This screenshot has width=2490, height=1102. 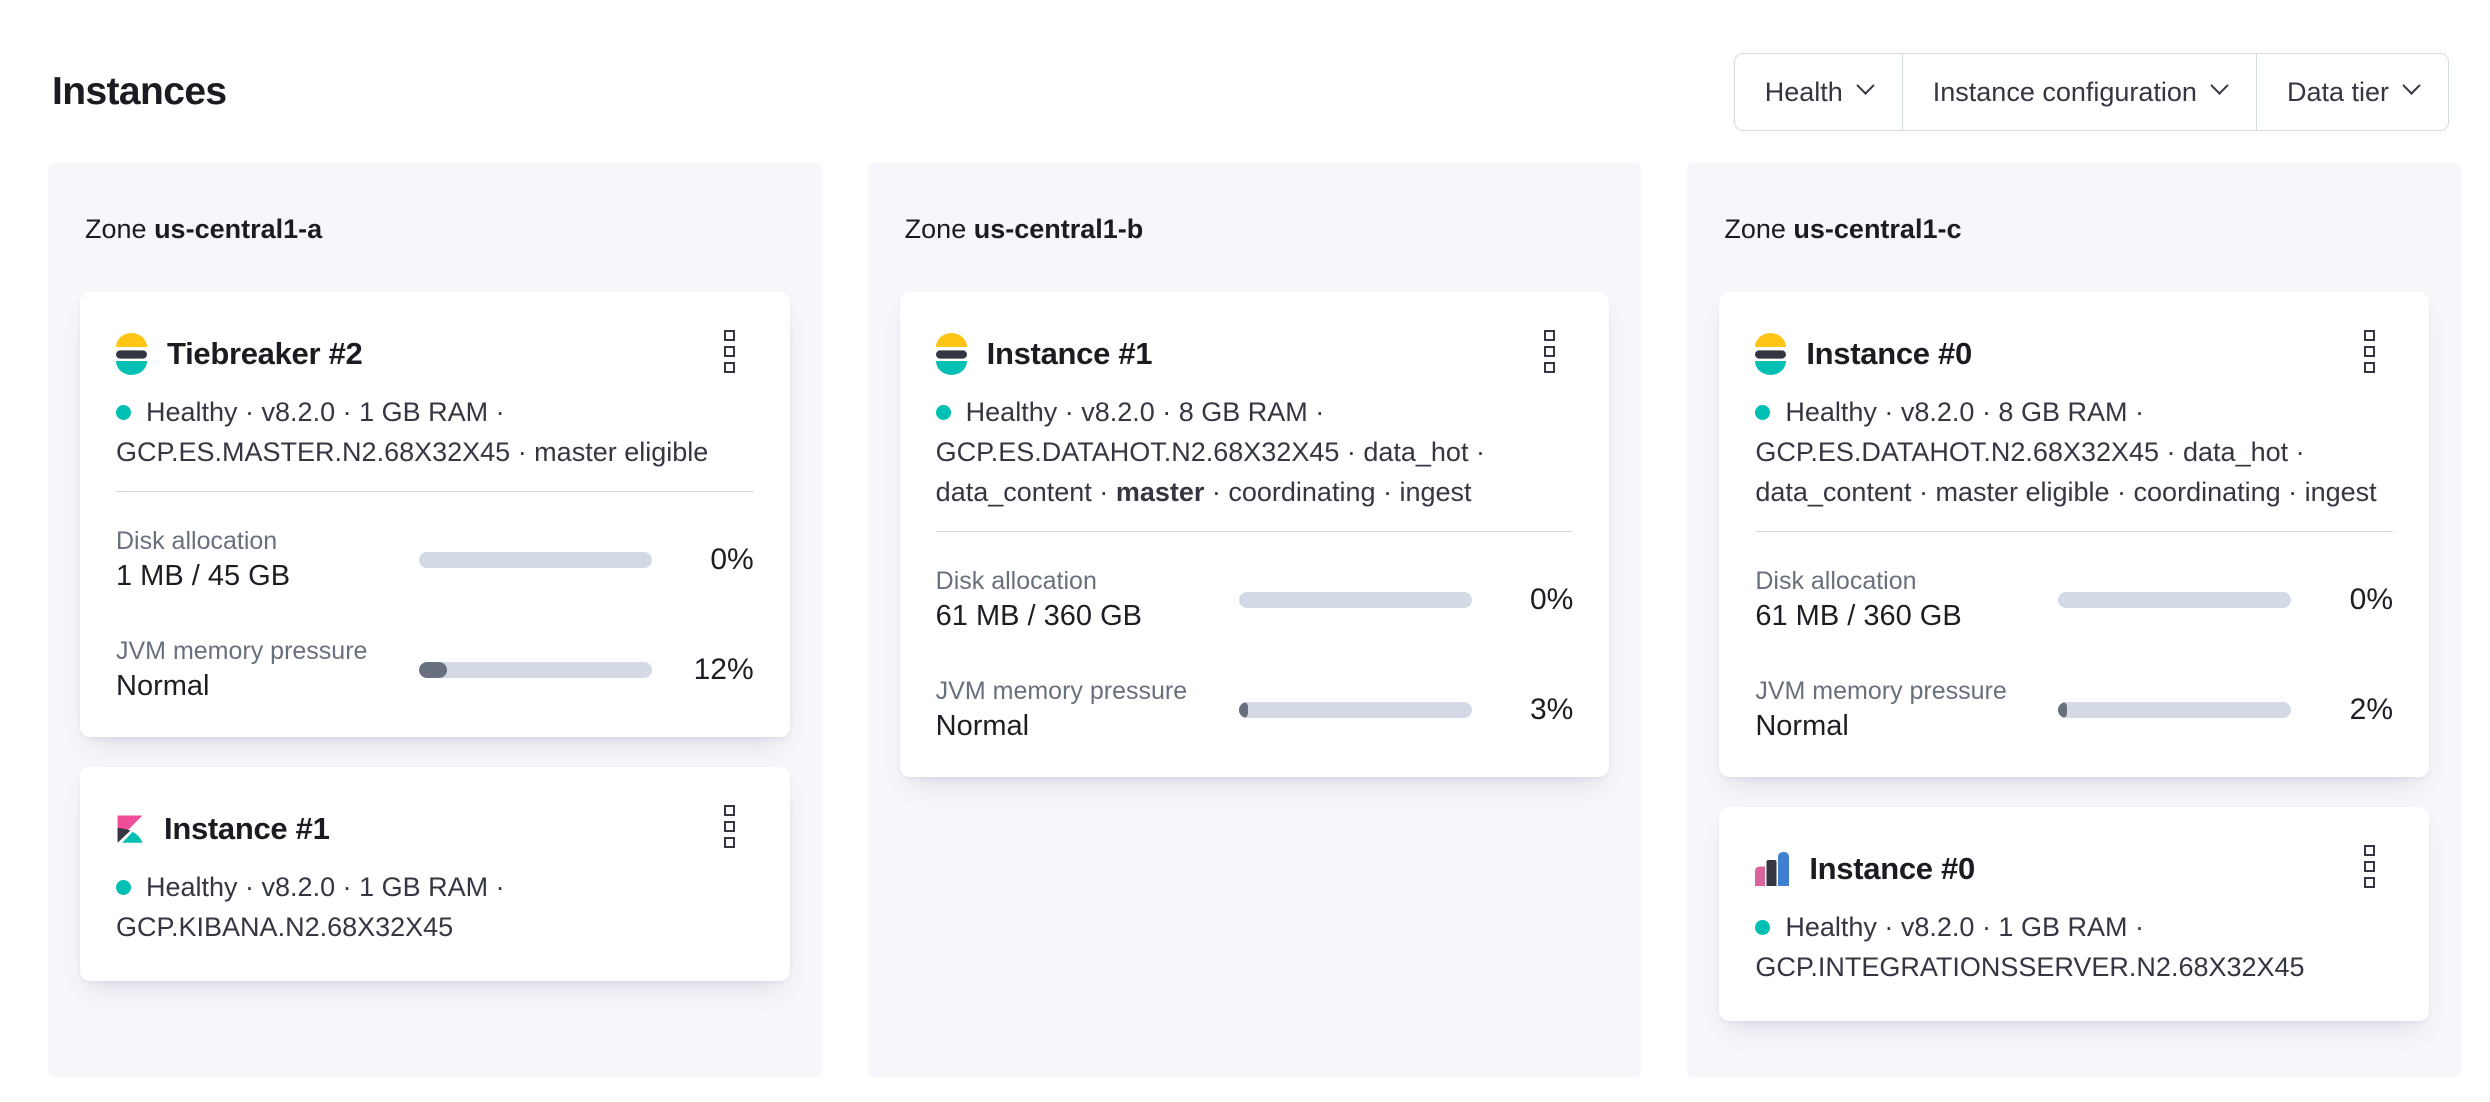 I want to click on kibana-logo, so click(x=130, y=829).